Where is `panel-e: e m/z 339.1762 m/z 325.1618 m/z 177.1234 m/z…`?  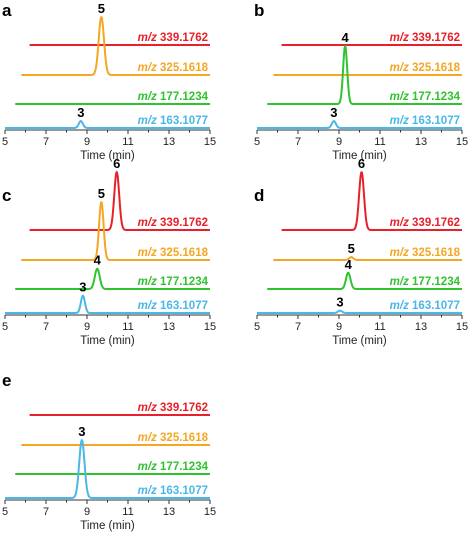
panel-e: e m/z 339.1762 m/z 325.1618 m/z 177.1234 m/z… is located at coordinates (109, 451).